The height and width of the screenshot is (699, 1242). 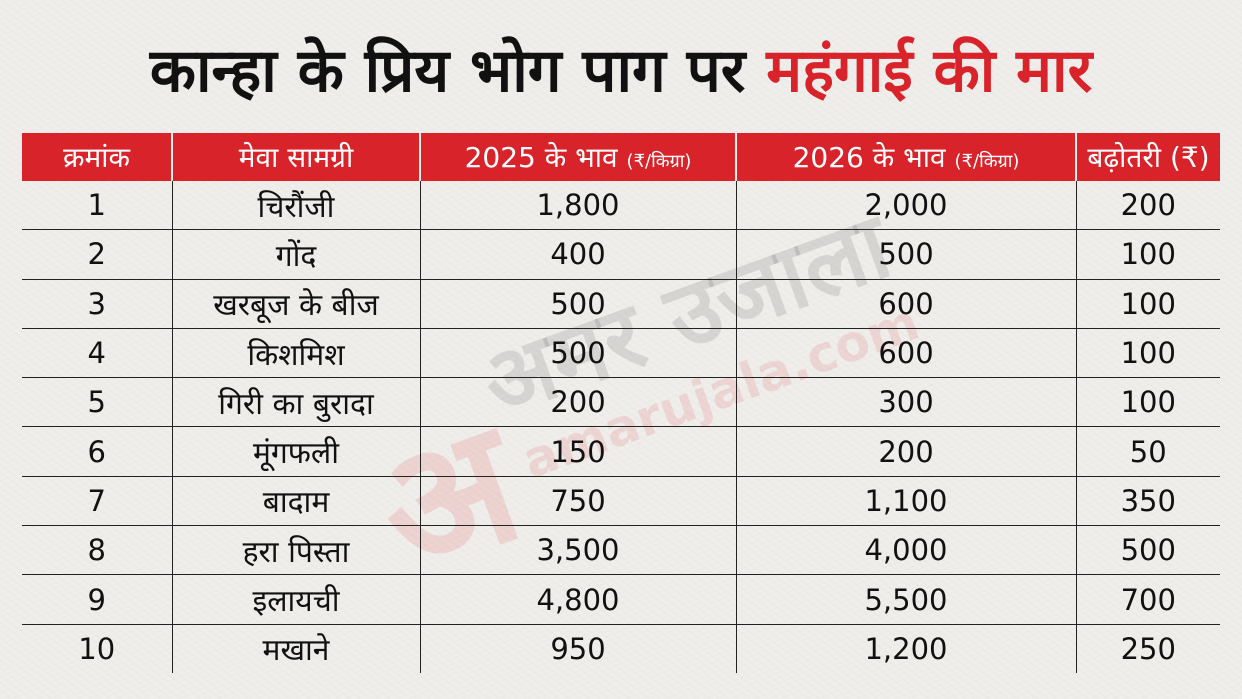 What do you see at coordinates (905, 254) in the screenshot?
I see `cell-price-2026: 500` at bounding box center [905, 254].